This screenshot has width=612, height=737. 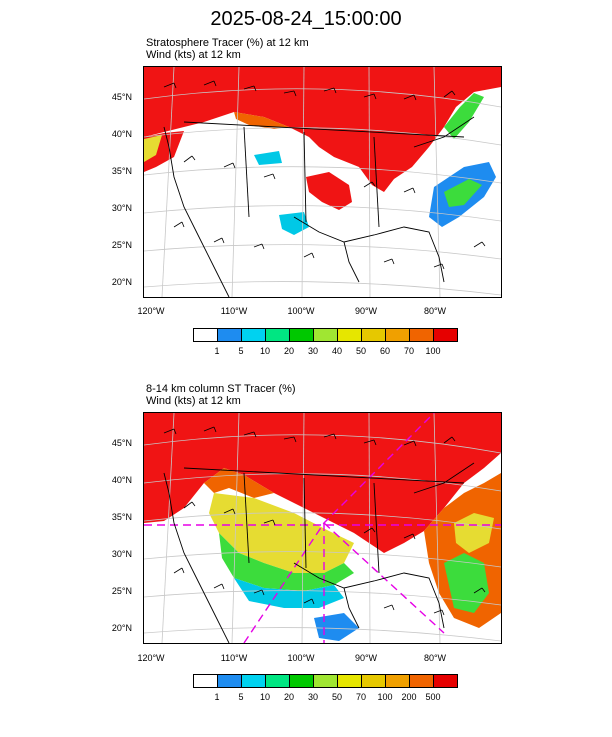 What do you see at coordinates (151, 311) in the screenshot?
I see `panel-1-lon-label: 120°W` at bounding box center [151, 311].